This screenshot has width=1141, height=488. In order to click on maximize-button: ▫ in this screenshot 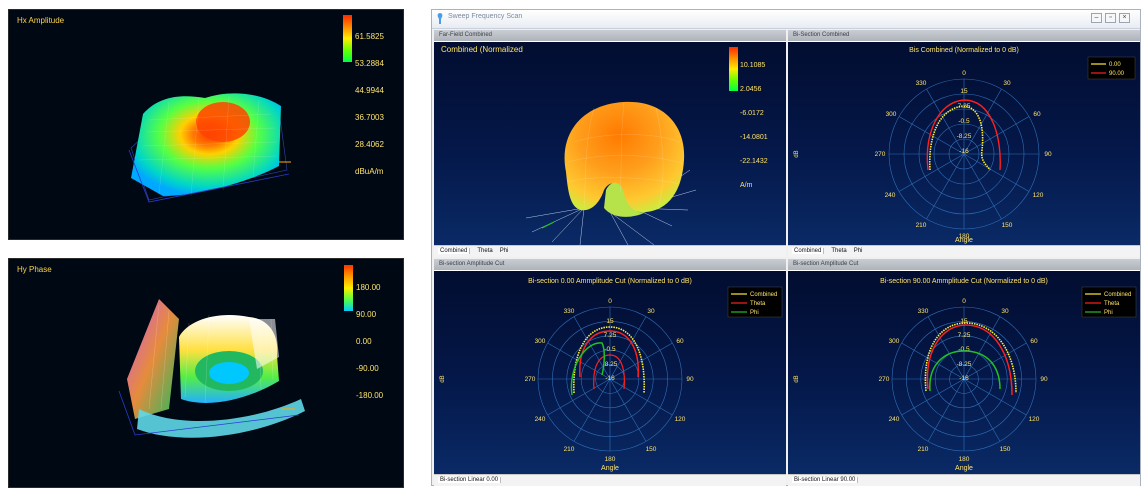, I will do `click(1110, 18)`.